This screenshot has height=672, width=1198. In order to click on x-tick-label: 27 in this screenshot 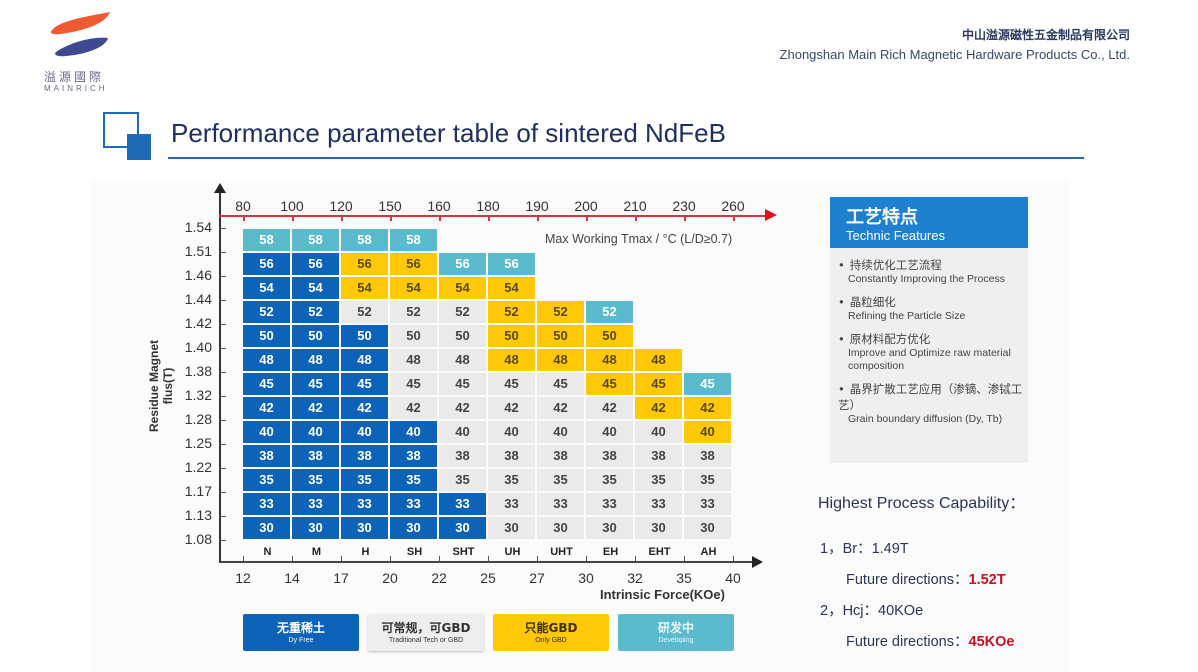, I will do `click(537, 578)`.